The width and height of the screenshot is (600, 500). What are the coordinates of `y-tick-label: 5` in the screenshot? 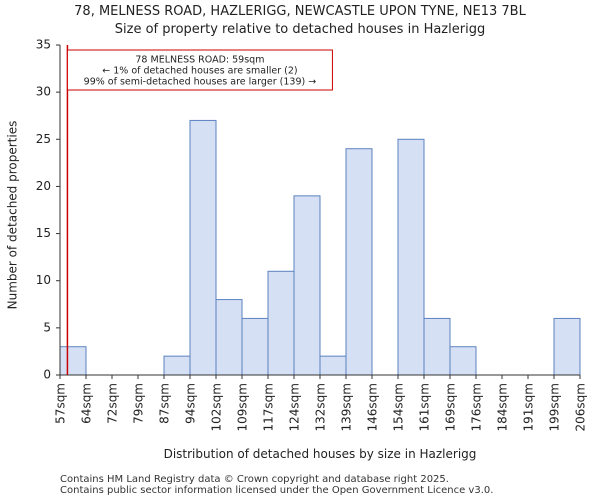 It's located at (47, 327).